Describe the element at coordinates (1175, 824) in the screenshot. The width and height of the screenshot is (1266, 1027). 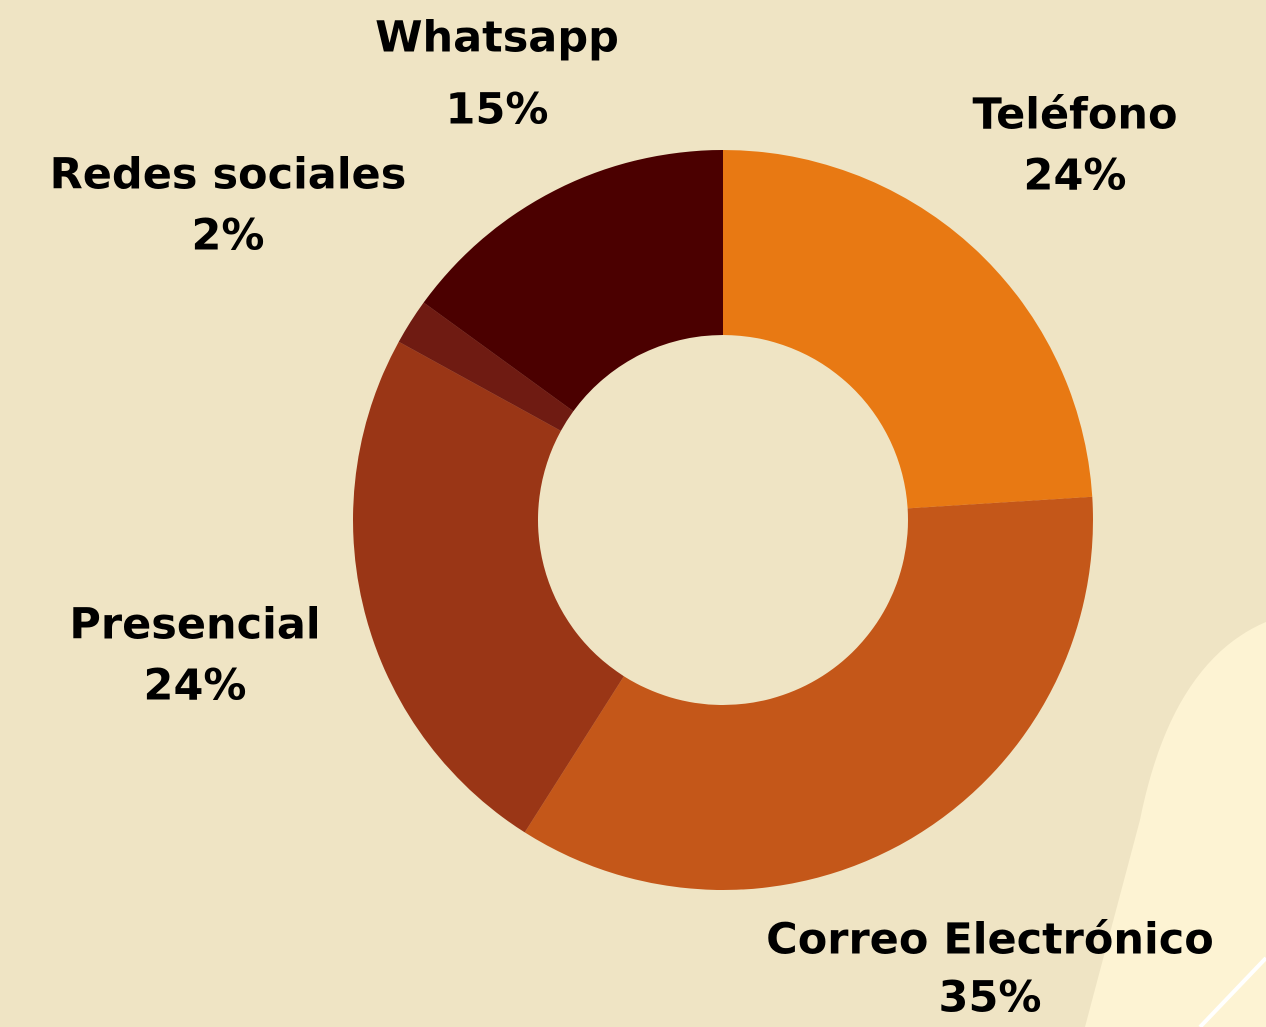
I see `background-shape` at that location.